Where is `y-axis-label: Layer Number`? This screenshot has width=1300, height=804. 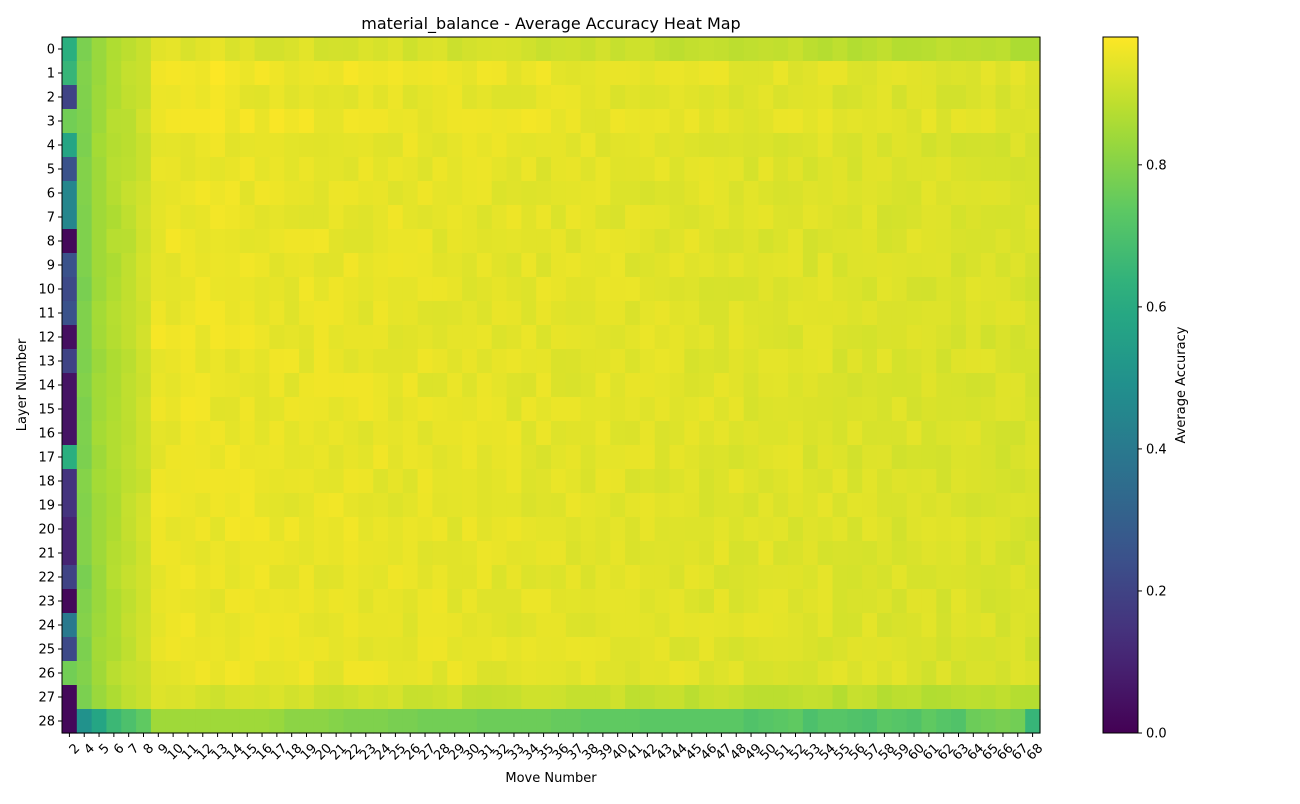
y-axis-label: Layer Number is located at coordinates (22, 384).